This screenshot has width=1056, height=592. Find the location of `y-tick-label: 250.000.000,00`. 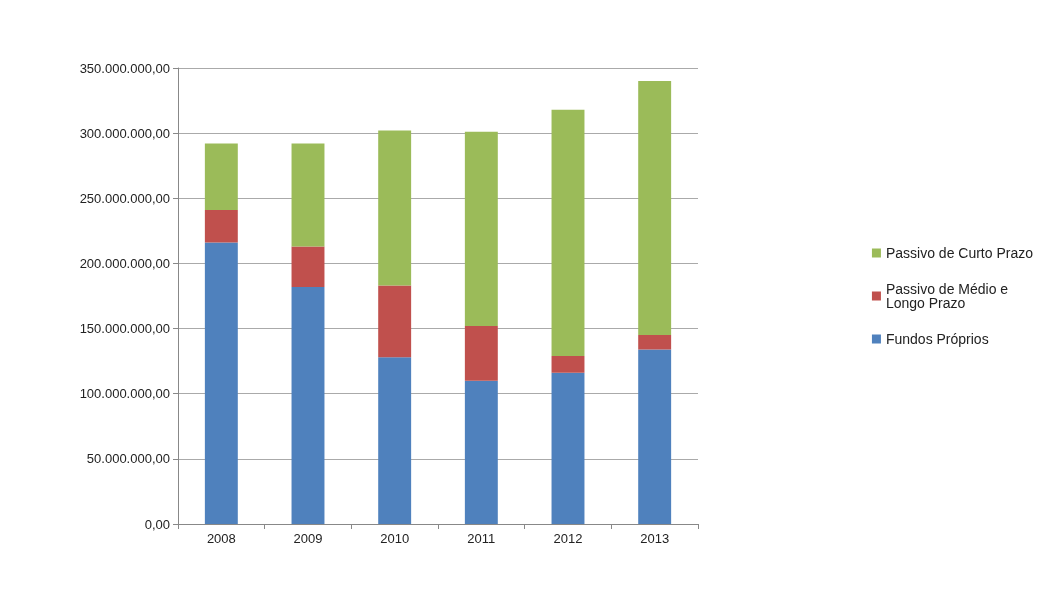

y-tick-label: 250.000.000,00 is located at coordinates (124, 198).